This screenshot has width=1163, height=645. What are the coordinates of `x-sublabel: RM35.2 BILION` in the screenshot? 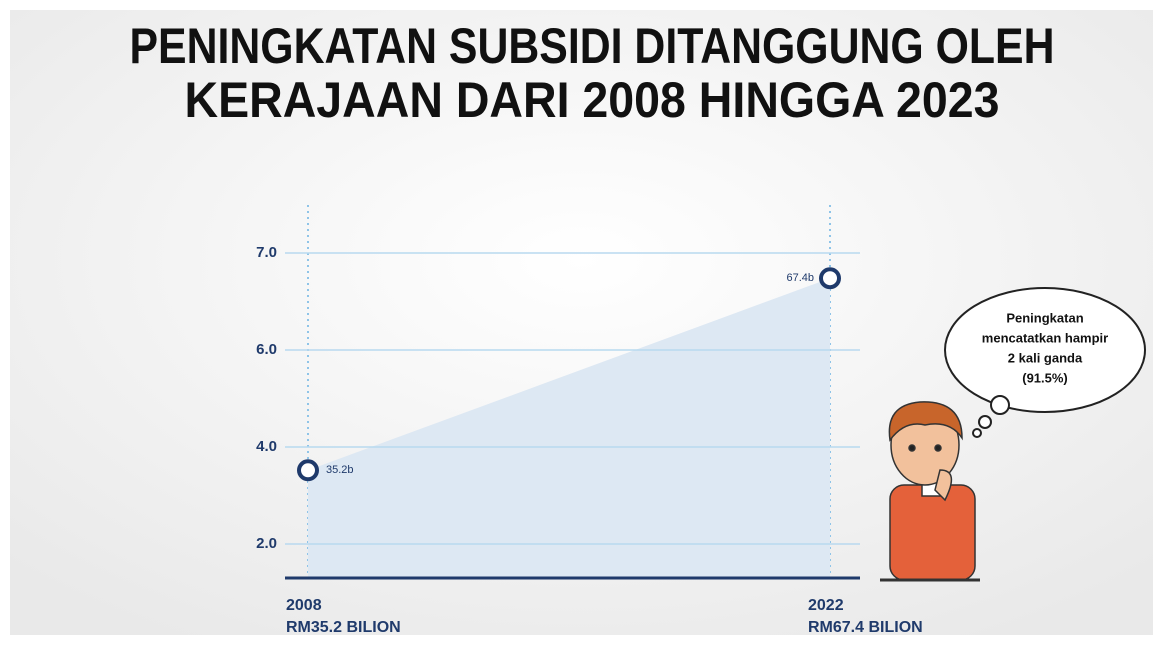 It's located at (343, 627).